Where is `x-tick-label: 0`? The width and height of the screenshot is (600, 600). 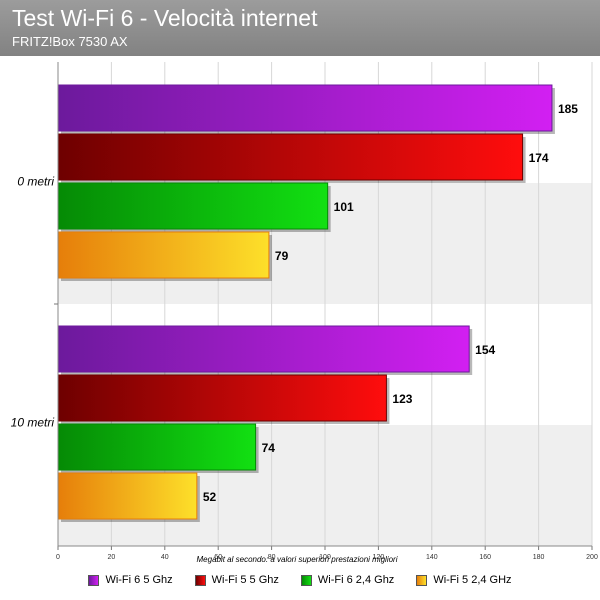
x-tick-label: 0 is located at coordinates (58, 557).